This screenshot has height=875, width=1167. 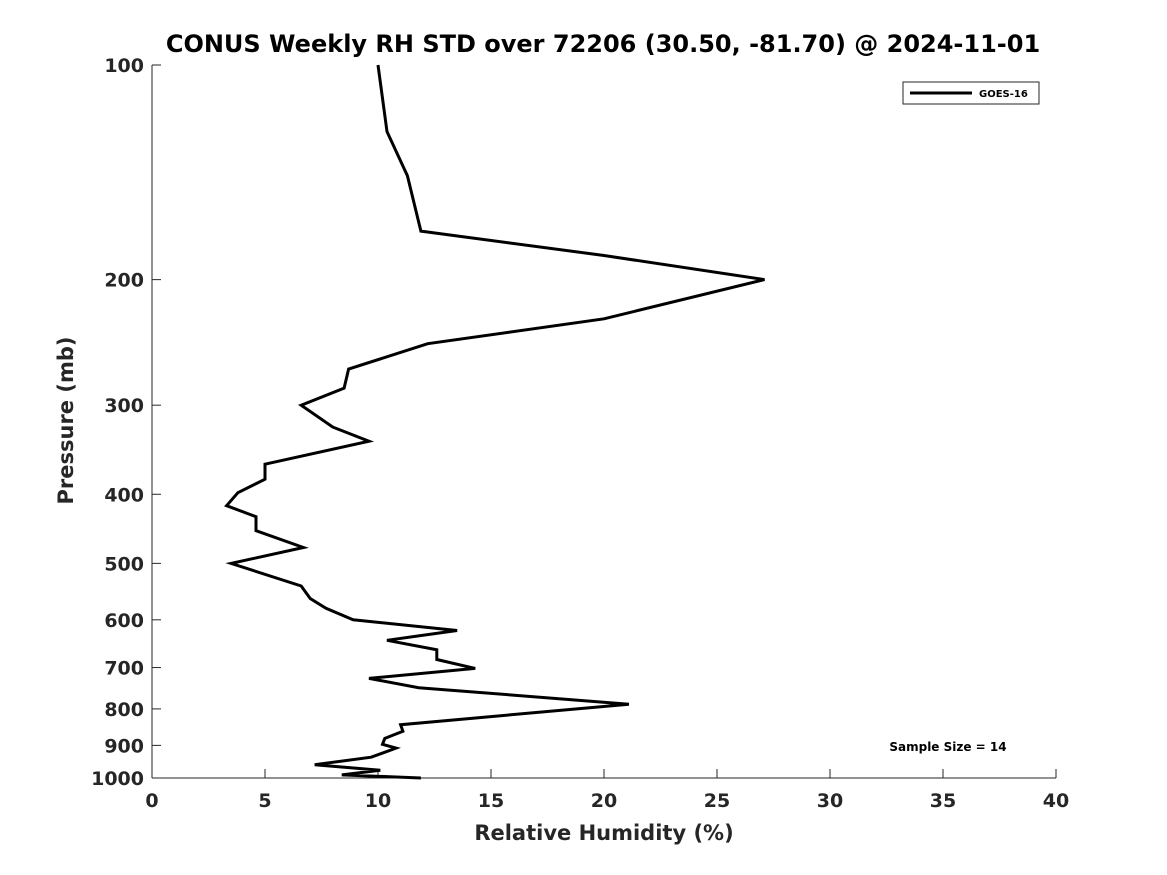 What do you see at coordinates (603, 833) in the screenshot?
I see `x-axis-label: Relative Humidity (%)` at bounding box center [603, 833].